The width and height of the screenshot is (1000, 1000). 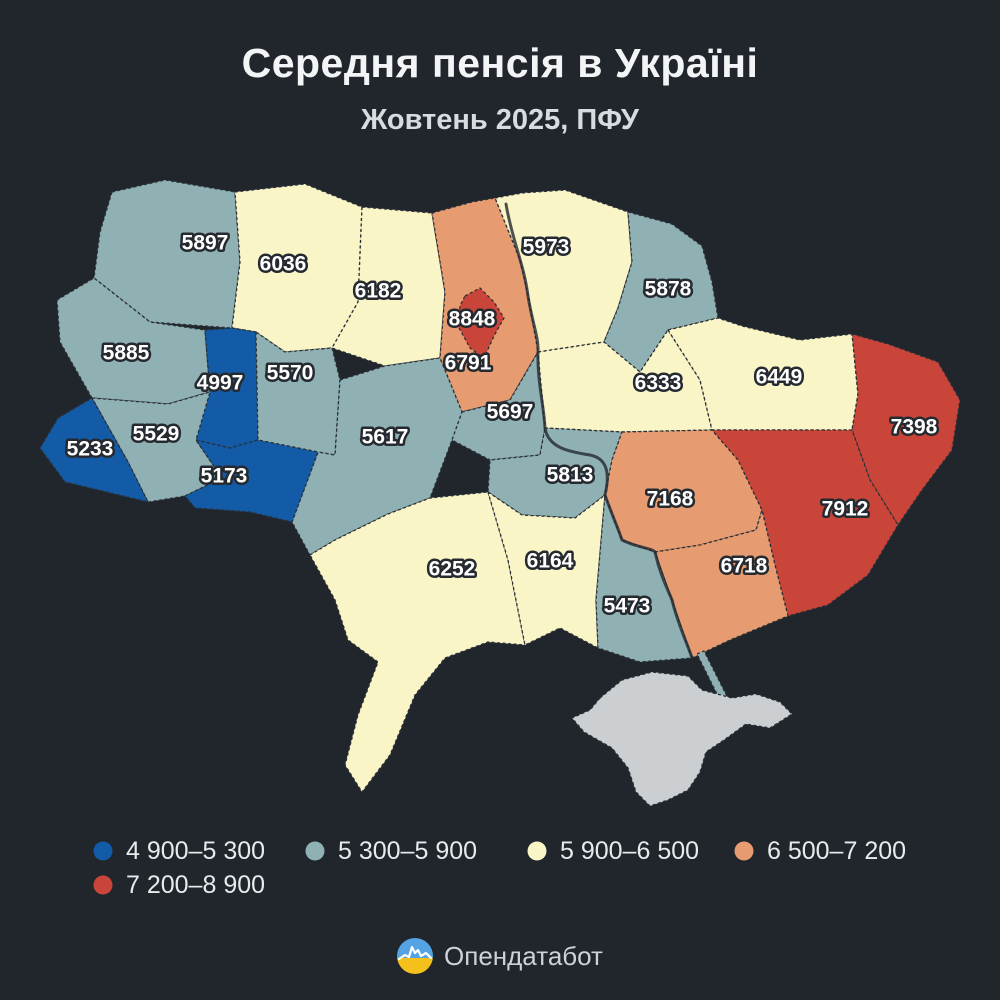 What do you see at coordinates (378, 291) in the screenshot?
I see `region-label-zhytomyr: 6182` at bounding box center [378, 291].